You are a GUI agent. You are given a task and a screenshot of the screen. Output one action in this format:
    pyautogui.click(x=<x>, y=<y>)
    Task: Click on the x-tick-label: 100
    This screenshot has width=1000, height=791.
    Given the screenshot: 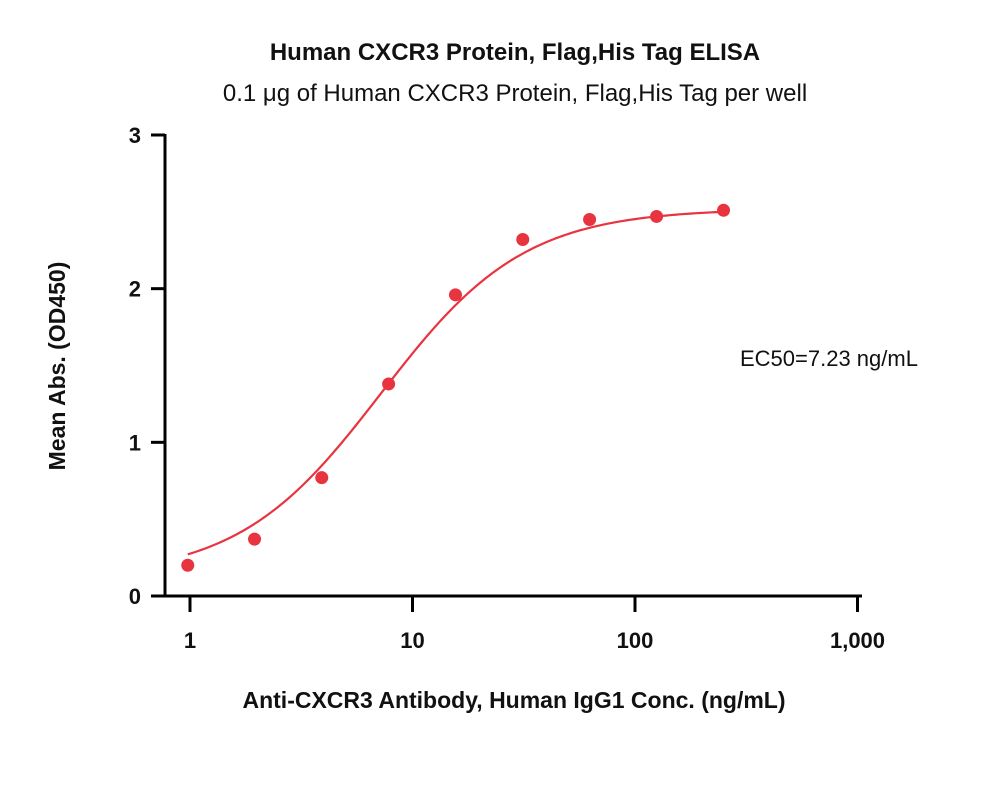 What is the action you would take?
    pyautogui.click(x=635, y=640)
    